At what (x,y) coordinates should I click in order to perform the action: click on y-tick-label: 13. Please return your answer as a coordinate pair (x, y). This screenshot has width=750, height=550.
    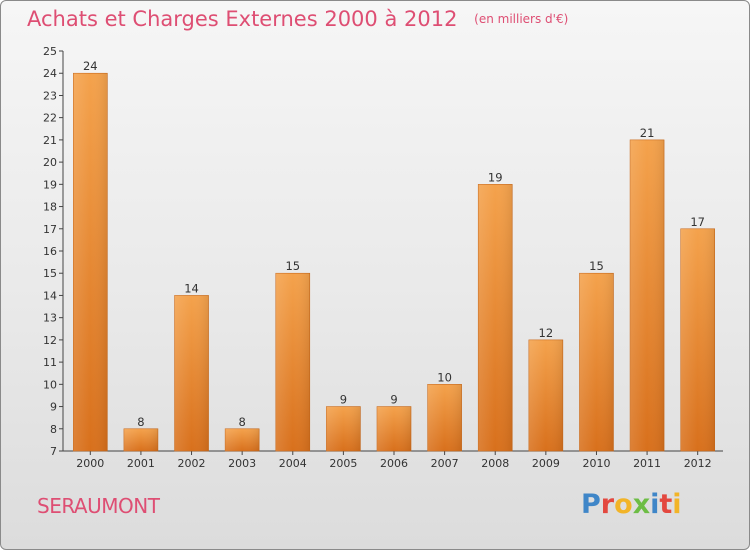
    Looking at the image, I should click on (50, 318).